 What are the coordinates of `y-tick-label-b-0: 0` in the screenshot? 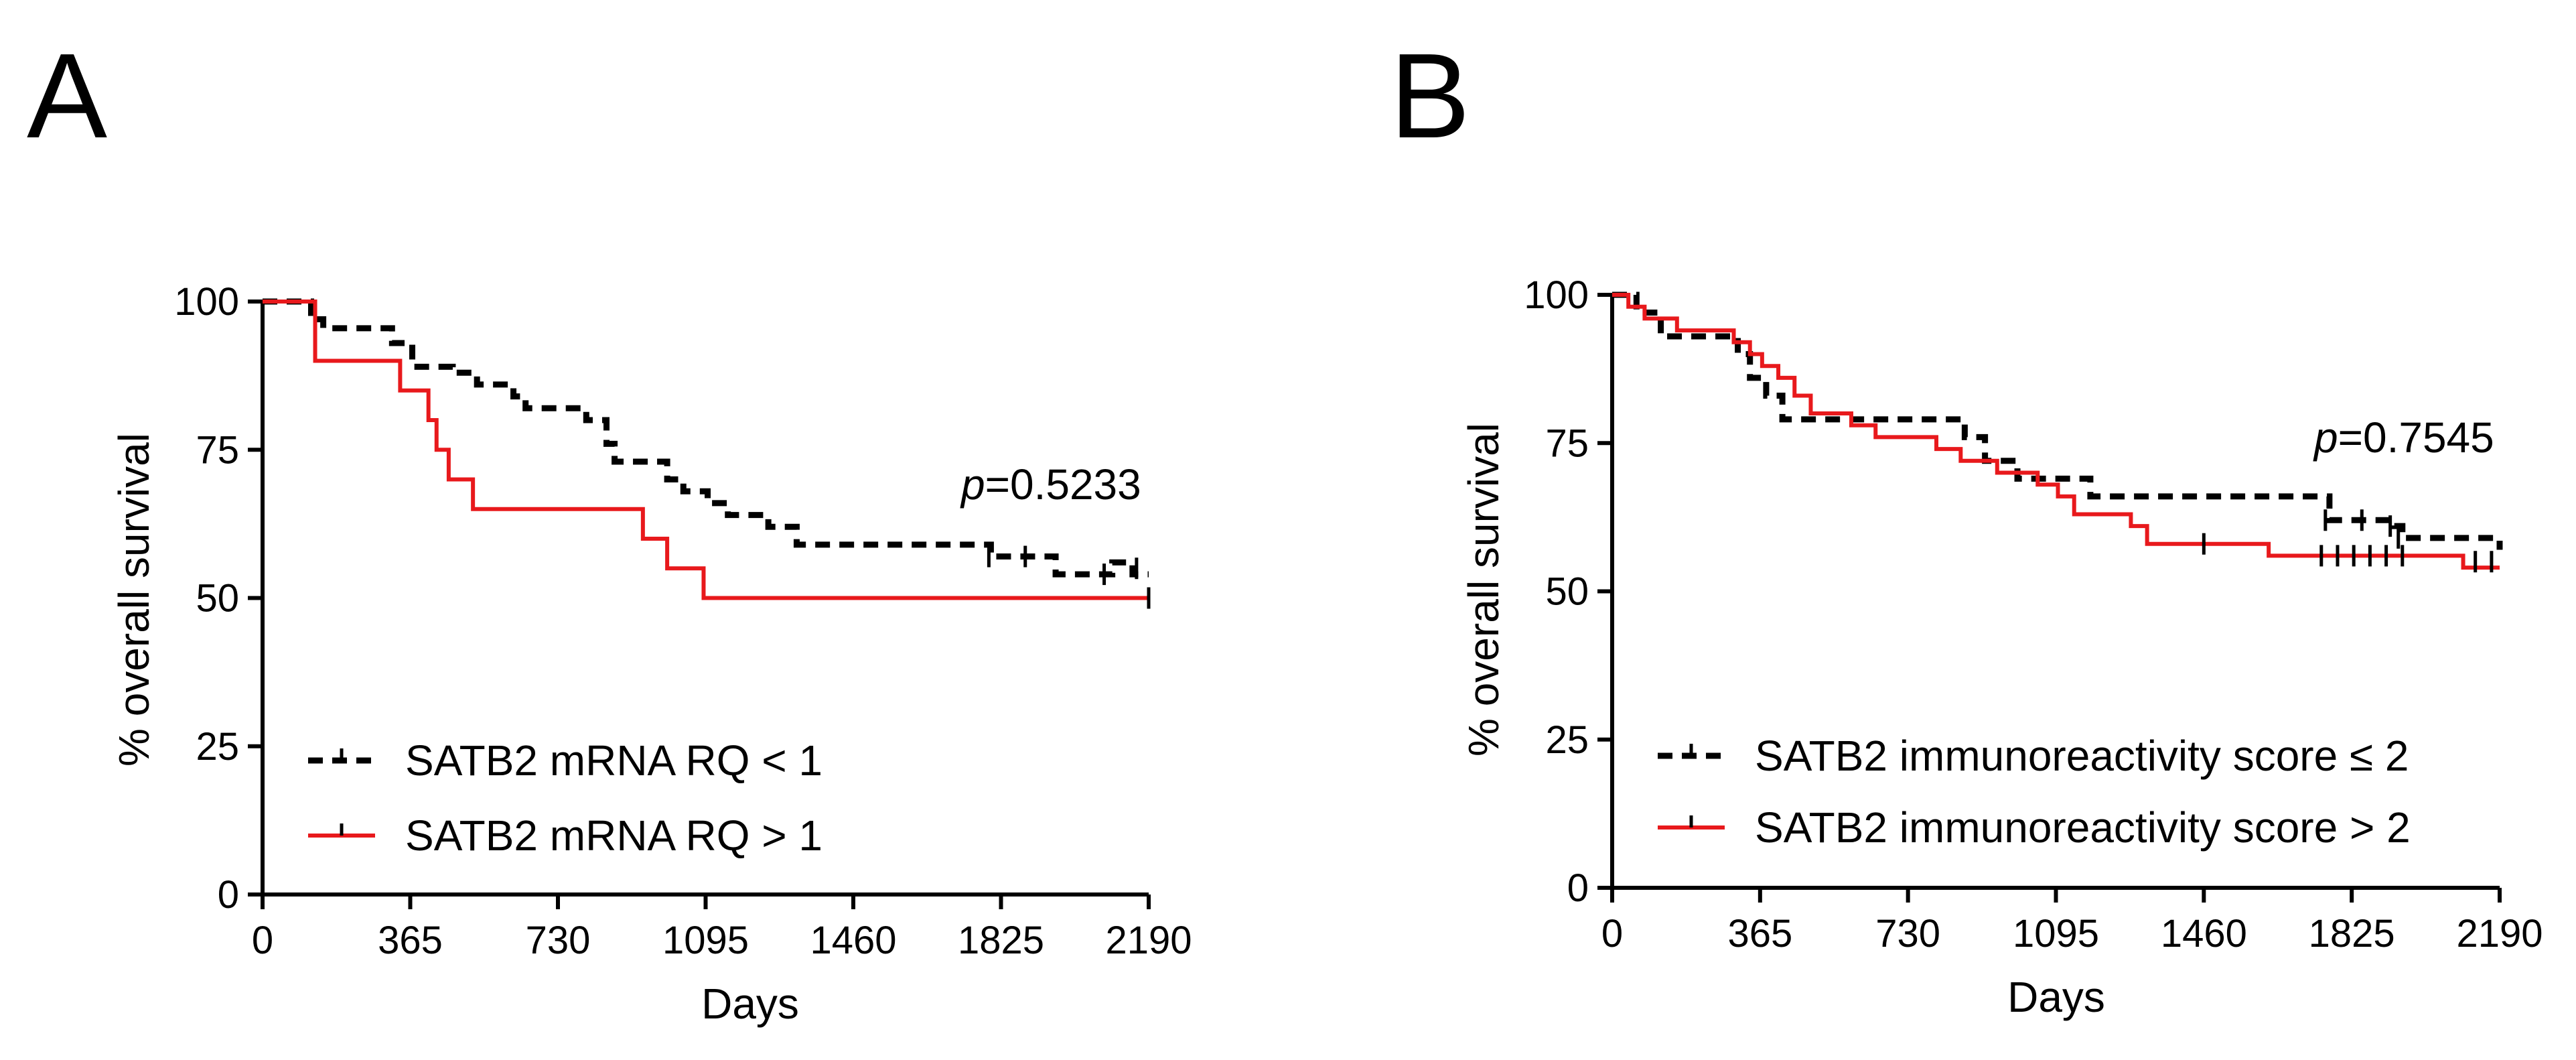 It's located at (1578, 888).